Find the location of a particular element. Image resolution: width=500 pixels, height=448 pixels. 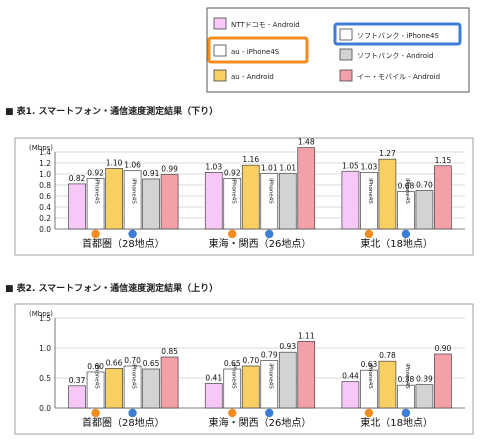

value-label-1-0: 0.41 is located at coordinates (213, 377).